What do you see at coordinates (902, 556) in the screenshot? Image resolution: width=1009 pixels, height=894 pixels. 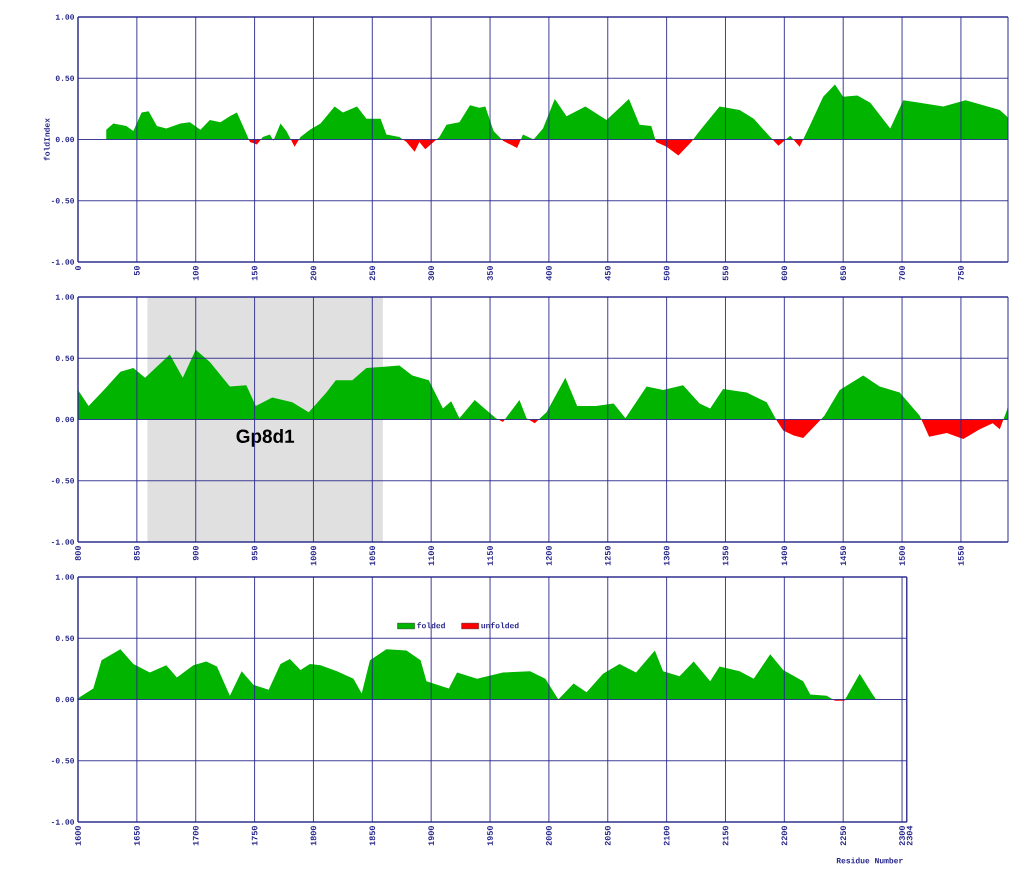 I see `x-tick-label: 1500` at bounding box center [902, 556].